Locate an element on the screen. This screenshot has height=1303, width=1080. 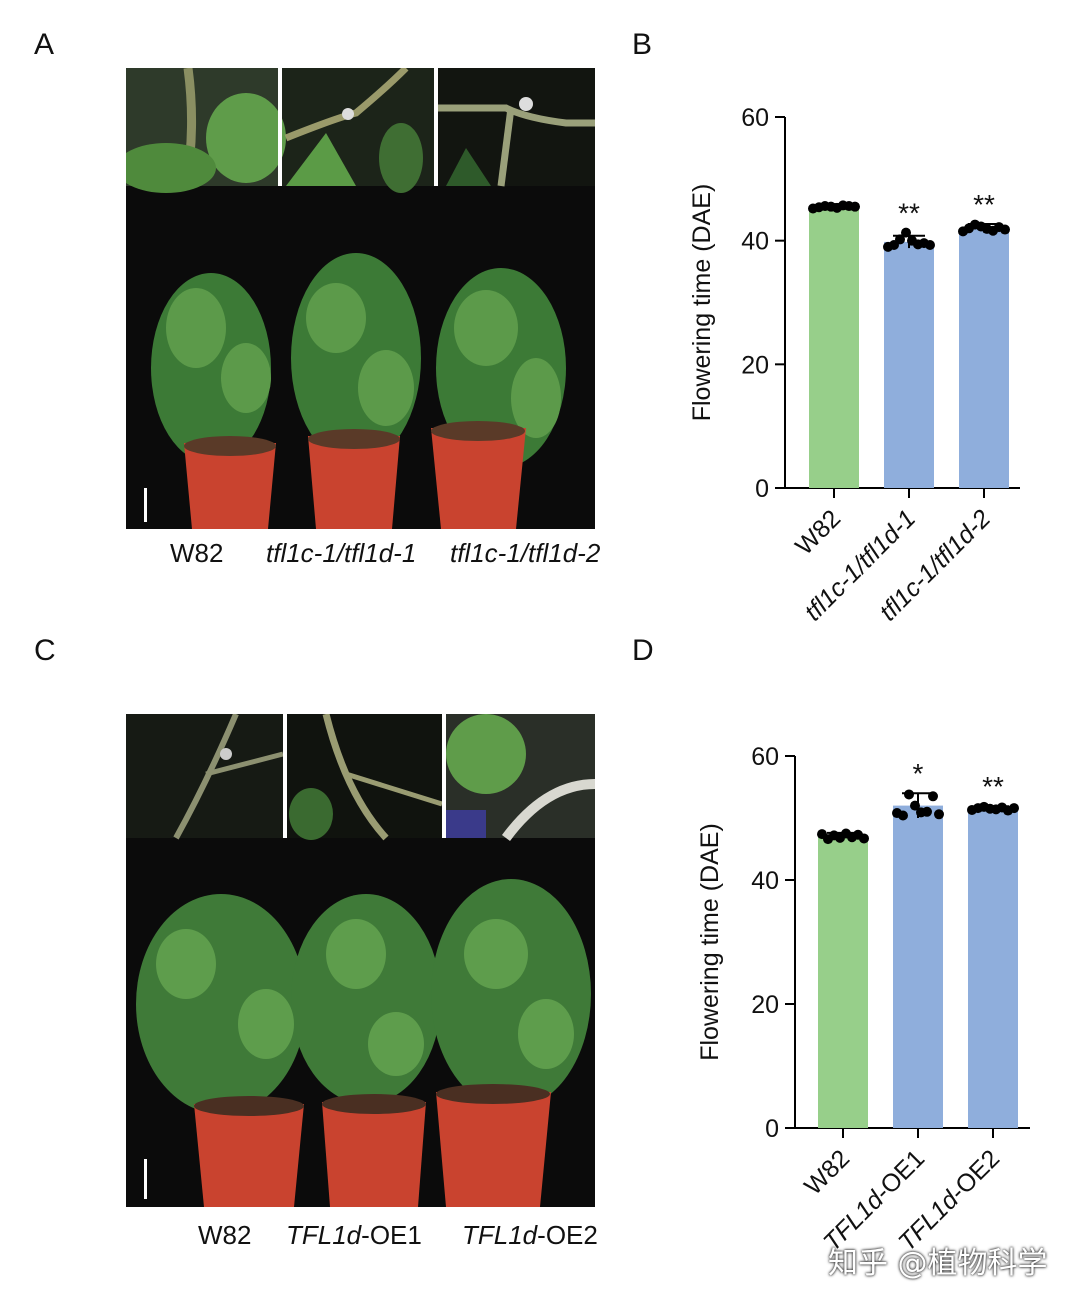
panel-letter-d: D is located at coordinates (643, 650).